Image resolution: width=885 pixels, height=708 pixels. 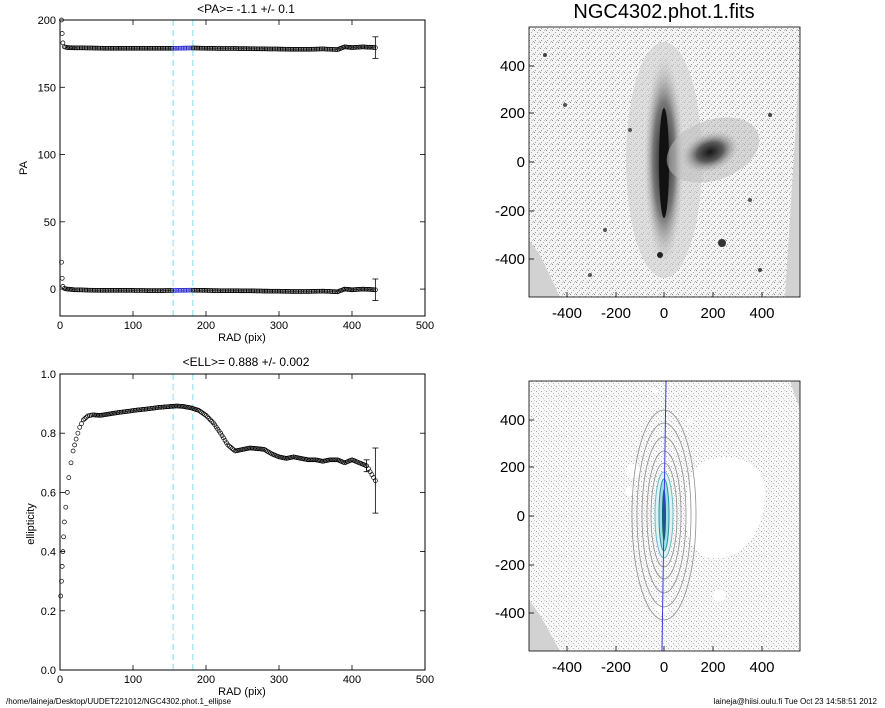 I want to click on galaxy-image-y-tick-label: 0, so click(x=521, y=162).